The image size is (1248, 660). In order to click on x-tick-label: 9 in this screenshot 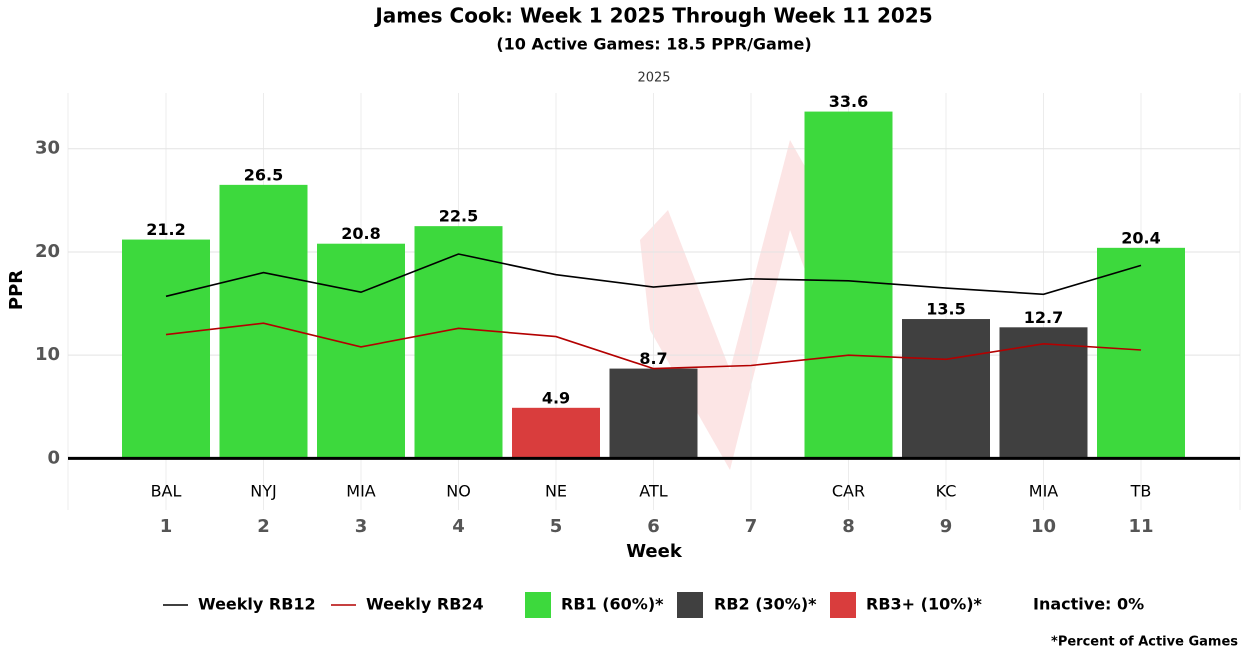, I will do `click(946, 526)`.